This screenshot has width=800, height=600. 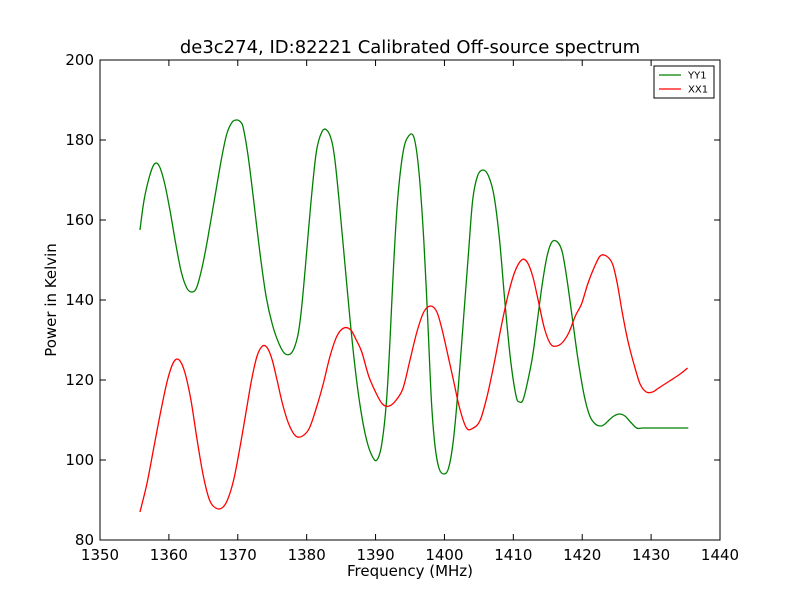 I want to click on x-tick-label: 1420, so click(x=582, y=555).